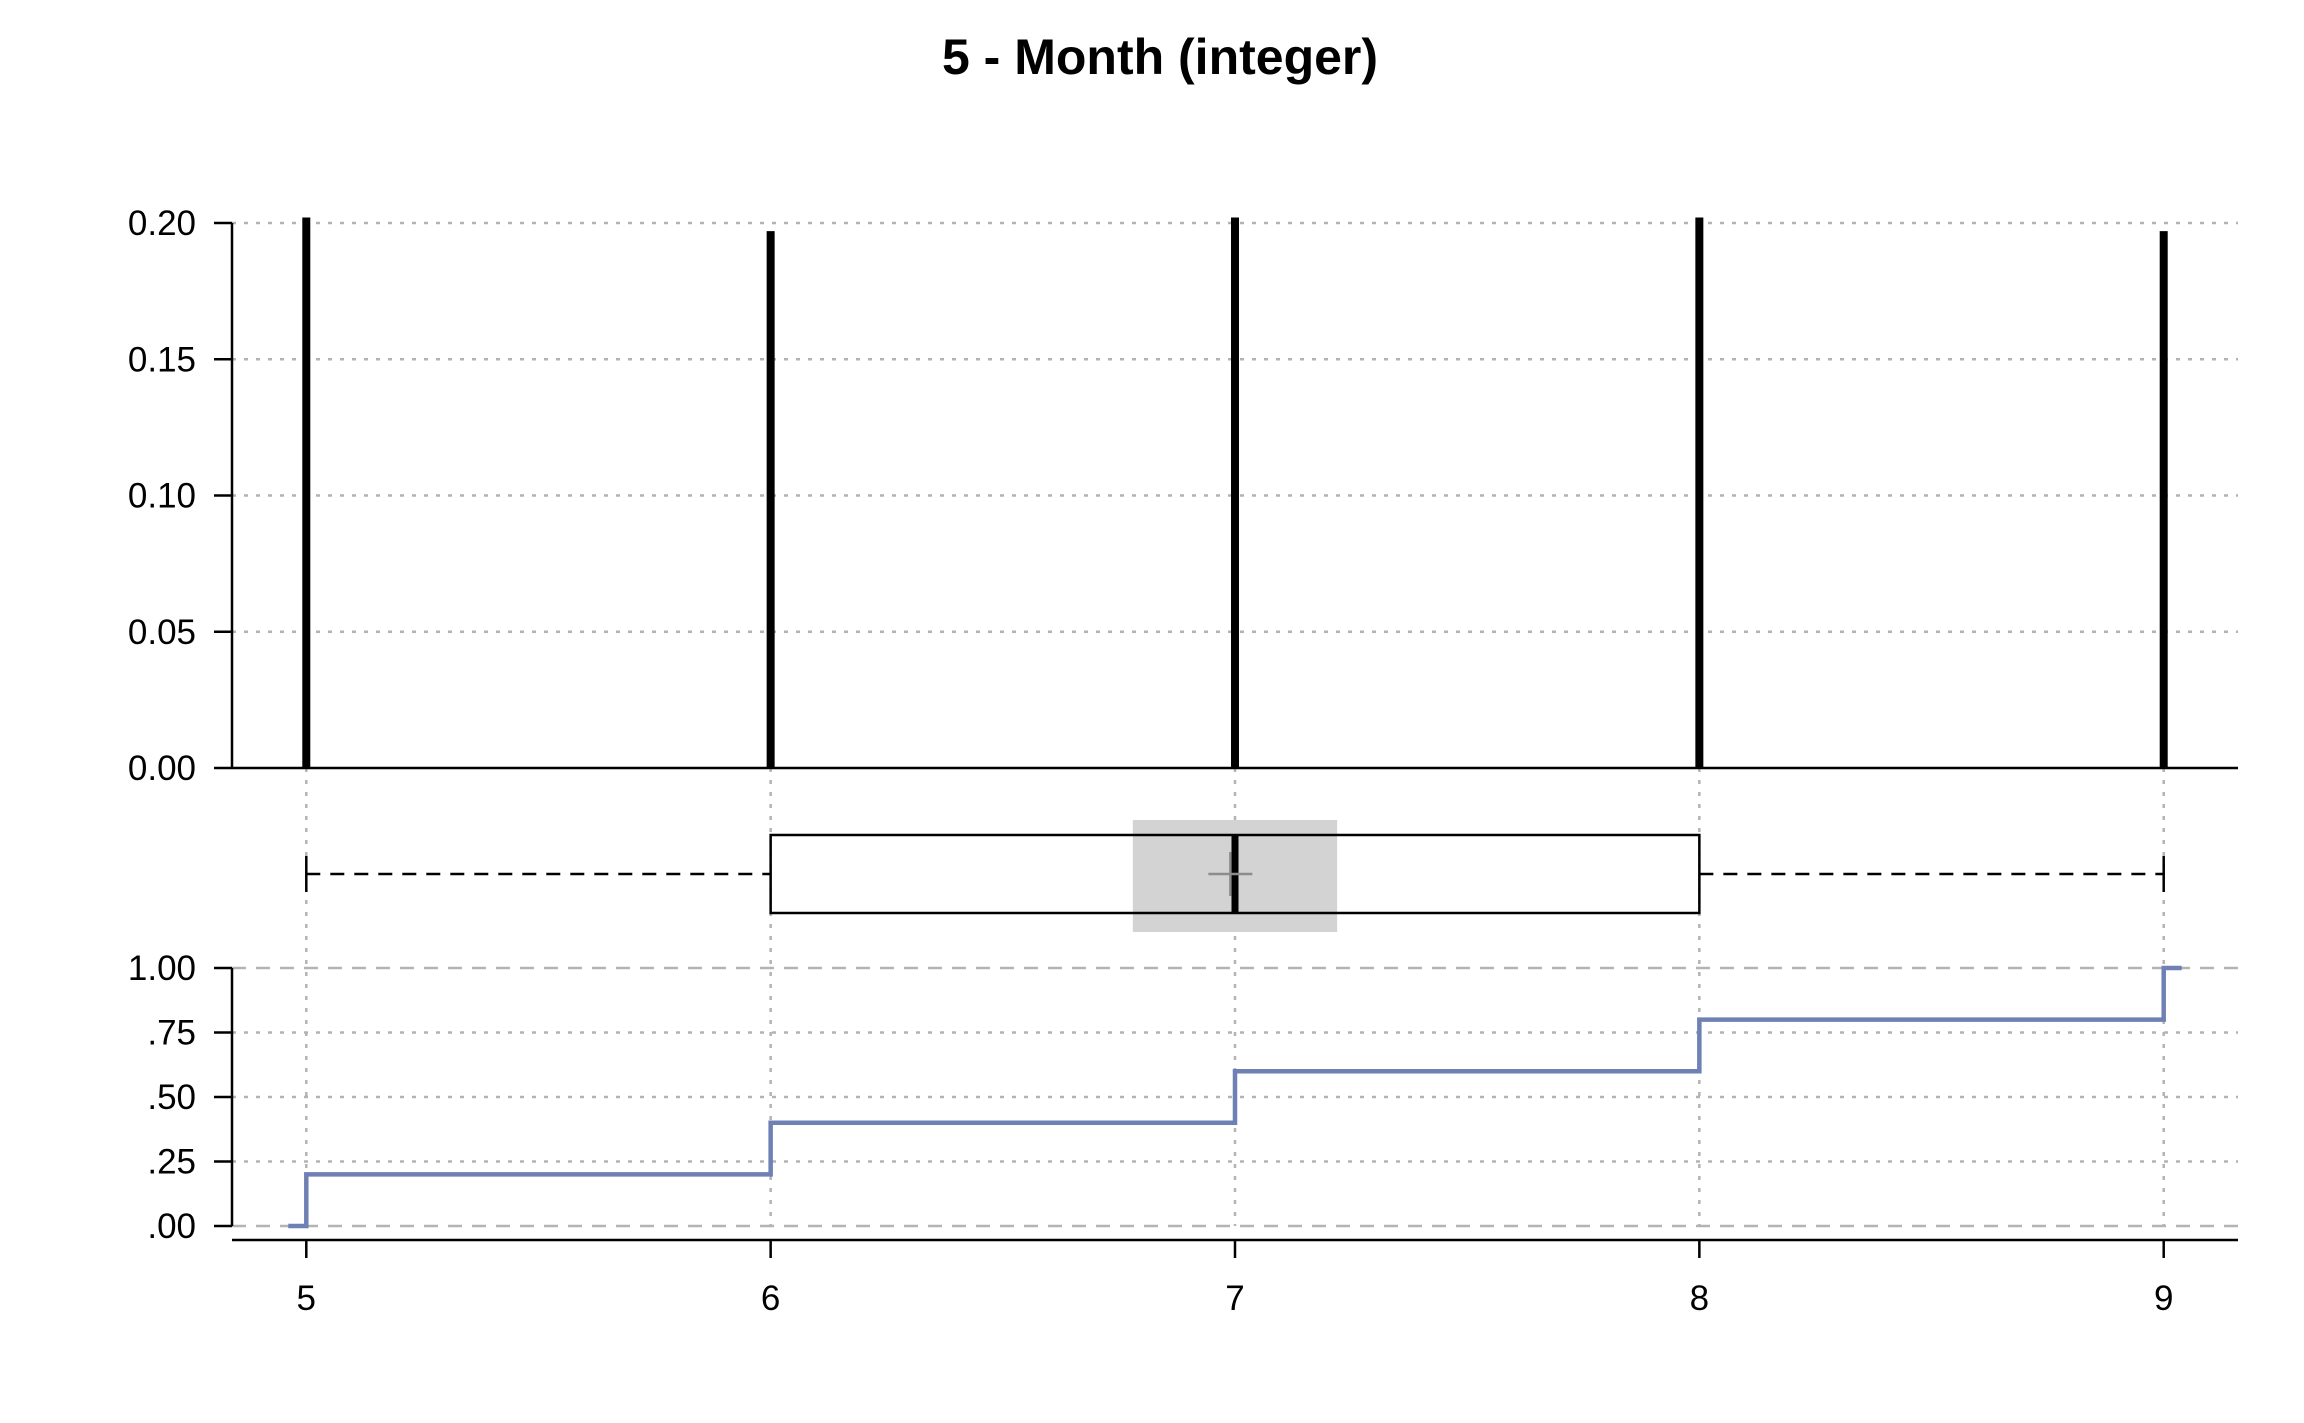 The image size is (2304, 1423). I want to click on hist-y-tick-label: 0.10, so click(162, 496).